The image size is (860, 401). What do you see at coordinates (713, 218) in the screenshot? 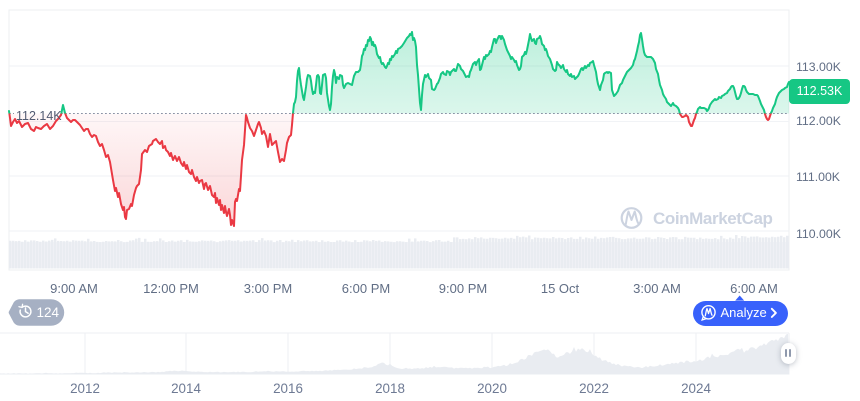
I see `svg-text: CoinMarketCap` at bounding box center [713, 218].